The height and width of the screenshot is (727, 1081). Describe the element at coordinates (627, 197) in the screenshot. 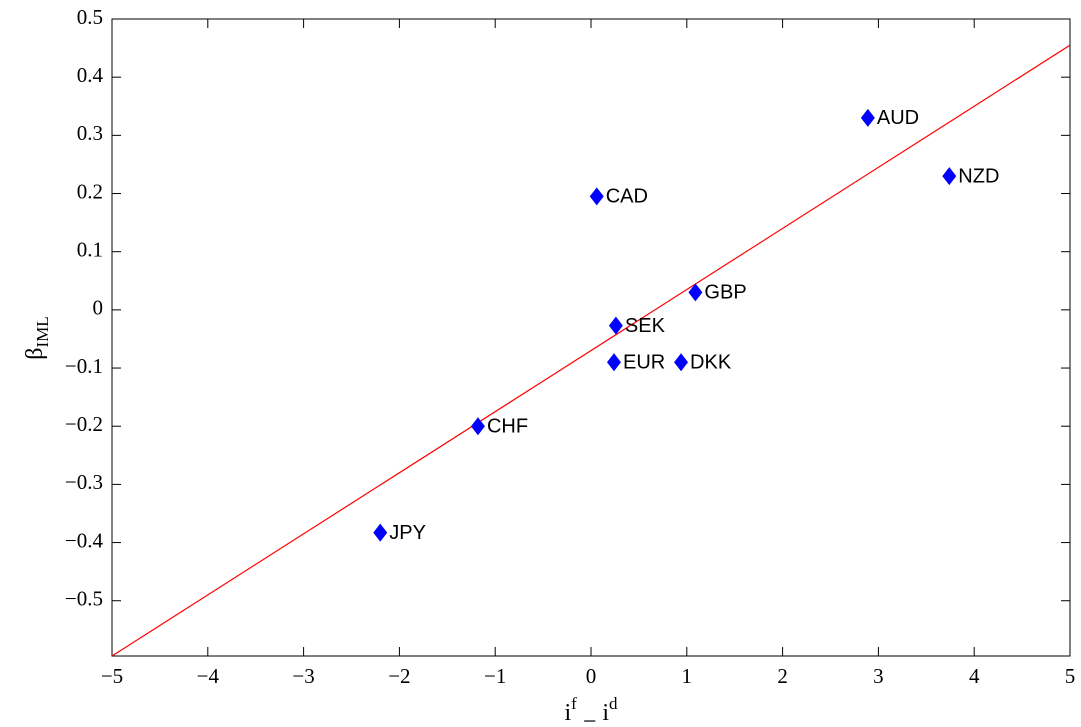

I see `point-label: CAD` at that location.